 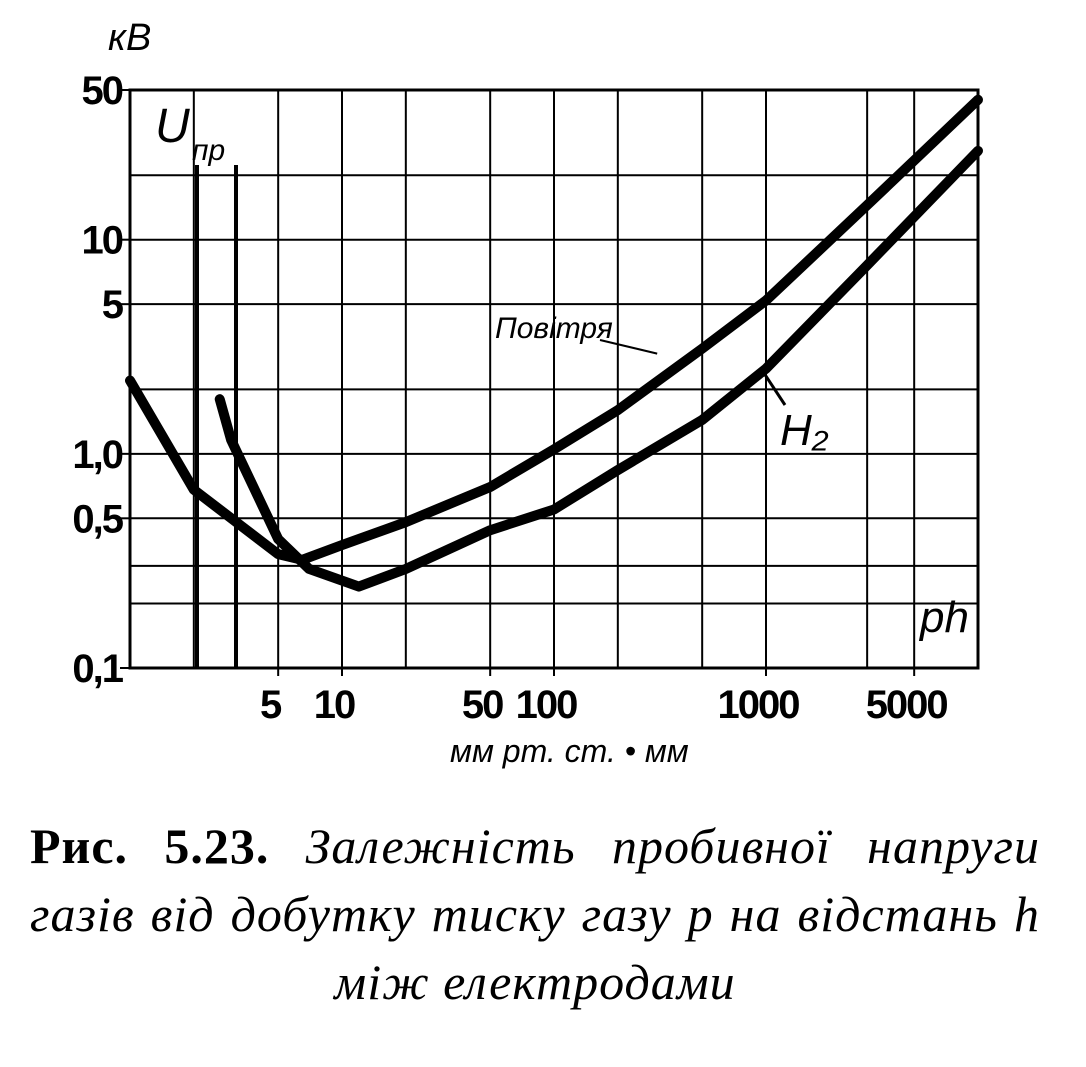 What do you see at coordinates (569, 751) in the screenshot?
I see `x-label: мм рт. ст. • мм` at bounding box center [569, 751].